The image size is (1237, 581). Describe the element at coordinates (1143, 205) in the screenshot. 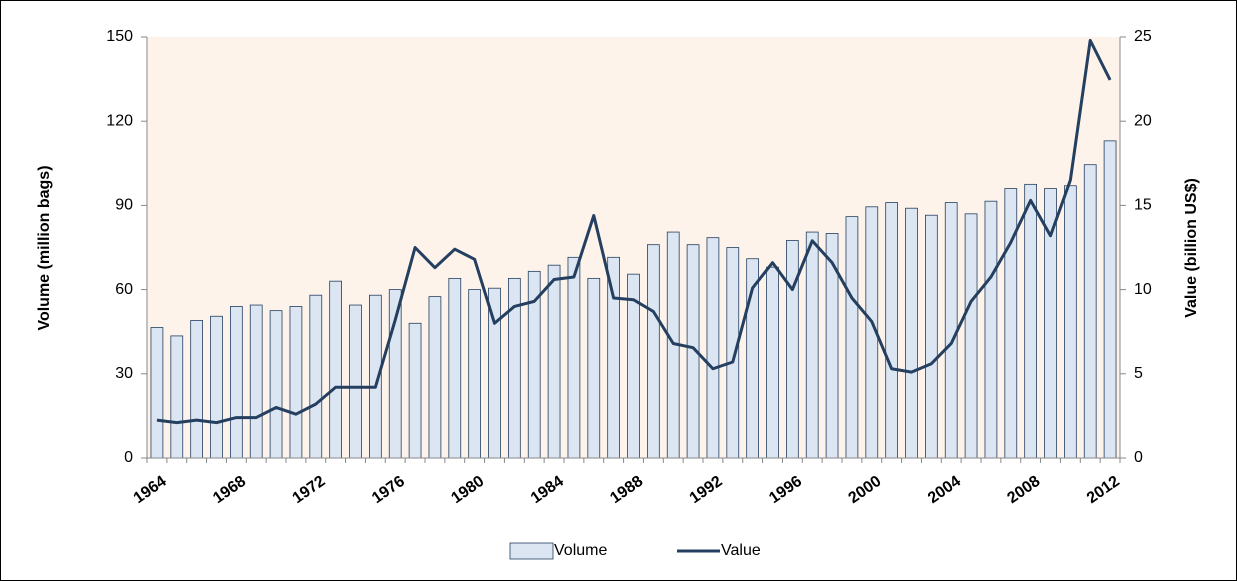

I see `y2-tick-label: 15` at that location.